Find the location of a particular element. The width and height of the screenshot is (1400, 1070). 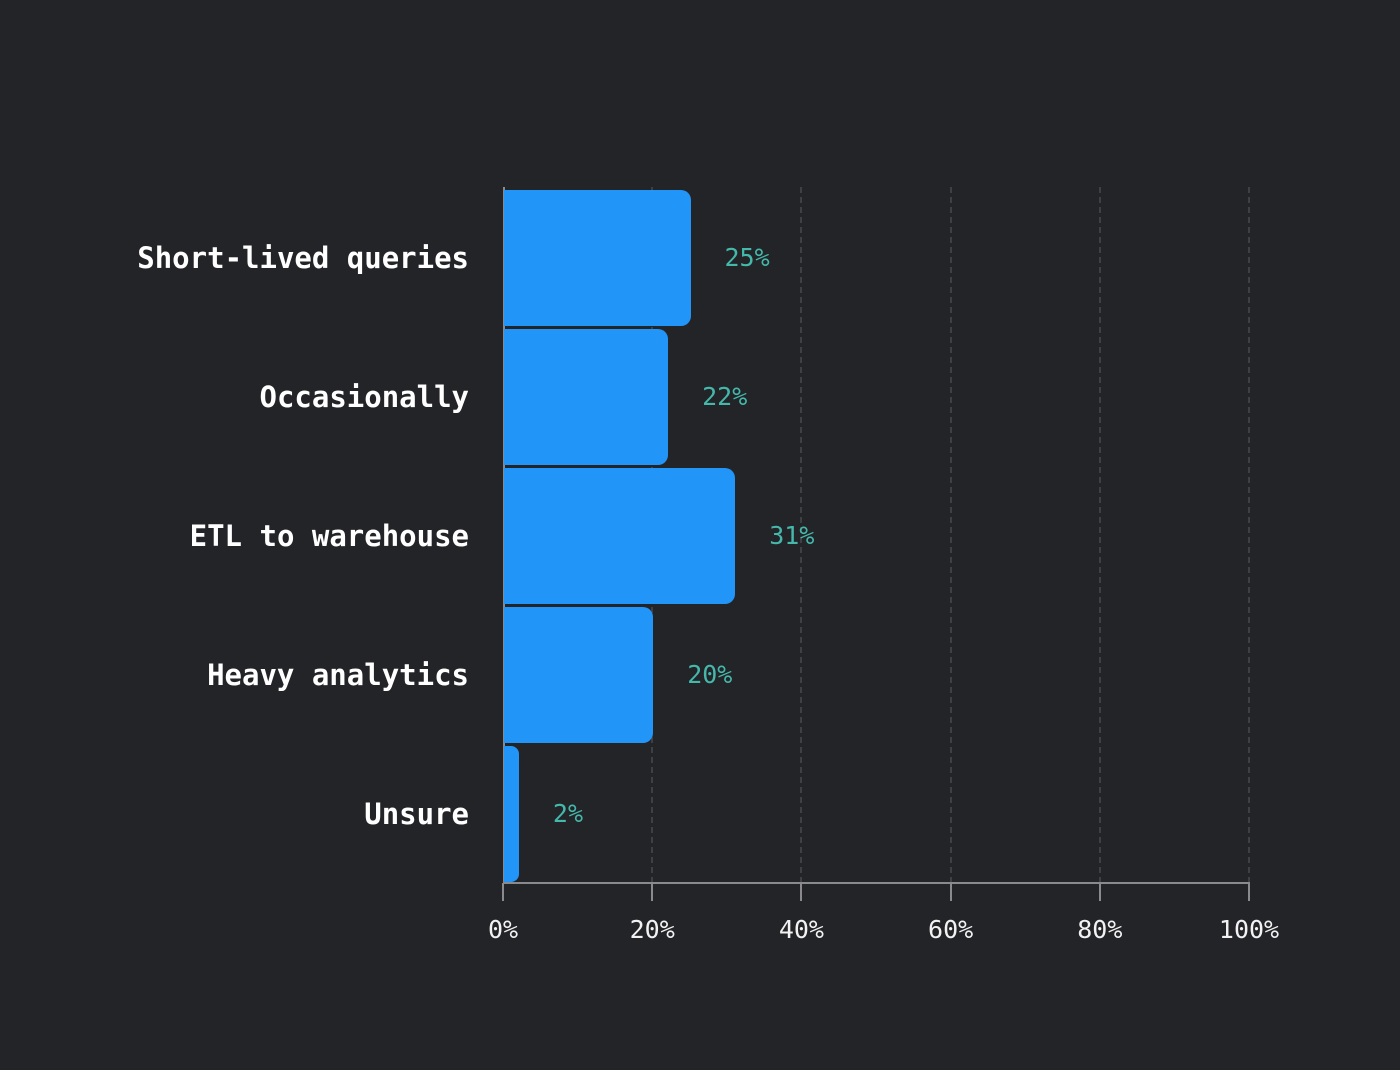

x-tick-label: 40% is located at coordinates (801, 929).